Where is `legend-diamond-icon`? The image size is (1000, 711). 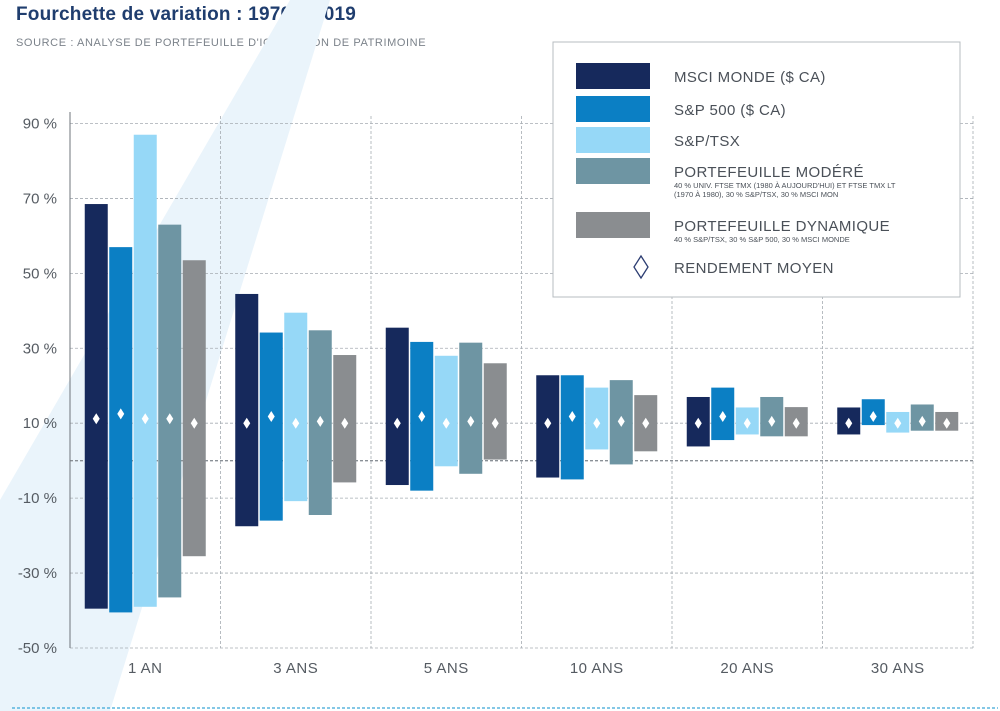 legend-diamond-icon is located at coordinates (641, 267).